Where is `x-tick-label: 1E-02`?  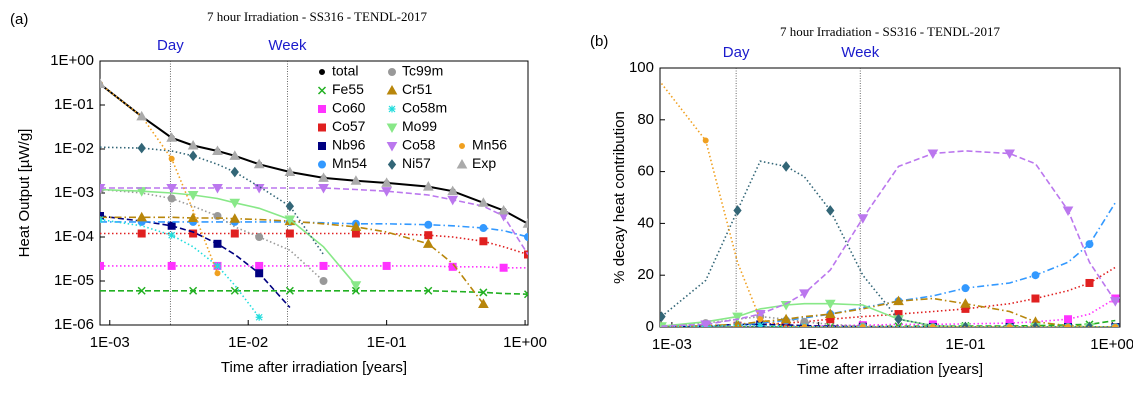
x-tick-label: 1E-02 is located at coordinates (819, 344).